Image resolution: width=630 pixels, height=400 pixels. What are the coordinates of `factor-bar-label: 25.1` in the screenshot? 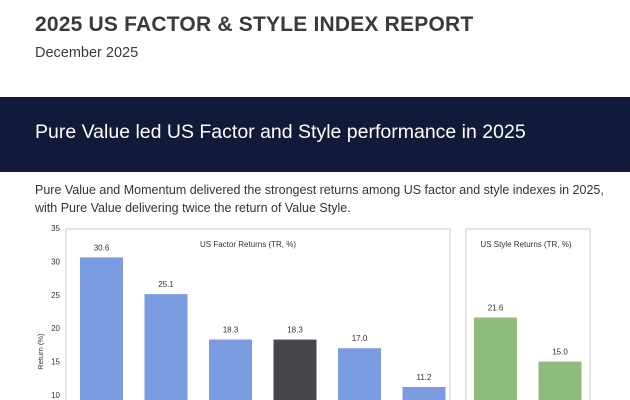 It's located at (166, 284).